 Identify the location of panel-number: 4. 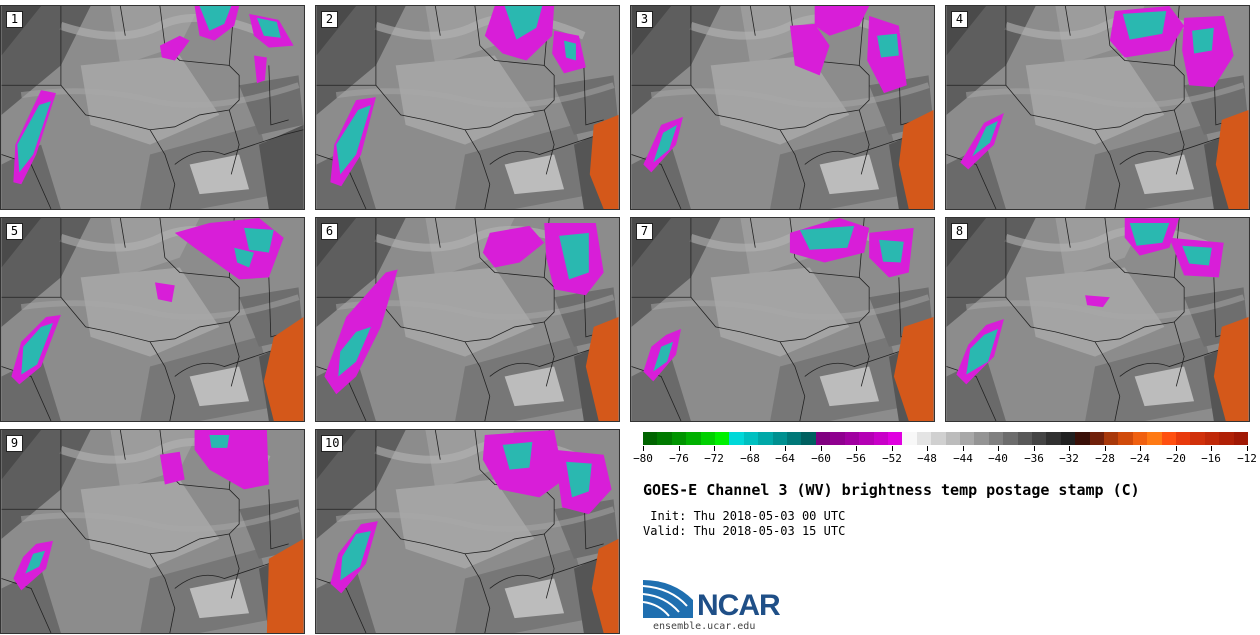
(959, 19).